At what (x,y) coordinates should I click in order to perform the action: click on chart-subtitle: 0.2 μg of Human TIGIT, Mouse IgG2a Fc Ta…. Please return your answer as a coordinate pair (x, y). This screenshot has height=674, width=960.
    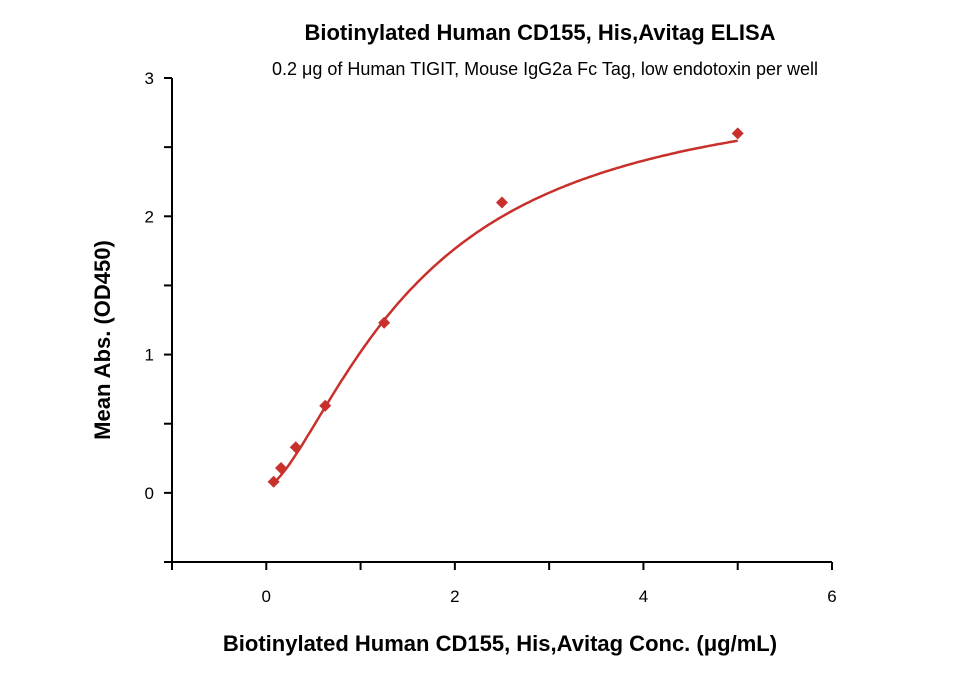
    Looking at the image, I should click on (545, 69).